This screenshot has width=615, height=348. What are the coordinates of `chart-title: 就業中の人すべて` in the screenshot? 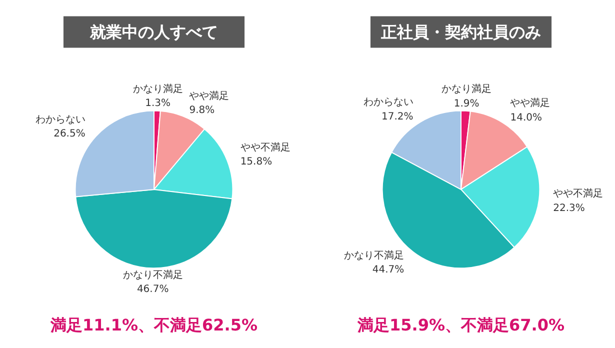 It's located at (153, 32).